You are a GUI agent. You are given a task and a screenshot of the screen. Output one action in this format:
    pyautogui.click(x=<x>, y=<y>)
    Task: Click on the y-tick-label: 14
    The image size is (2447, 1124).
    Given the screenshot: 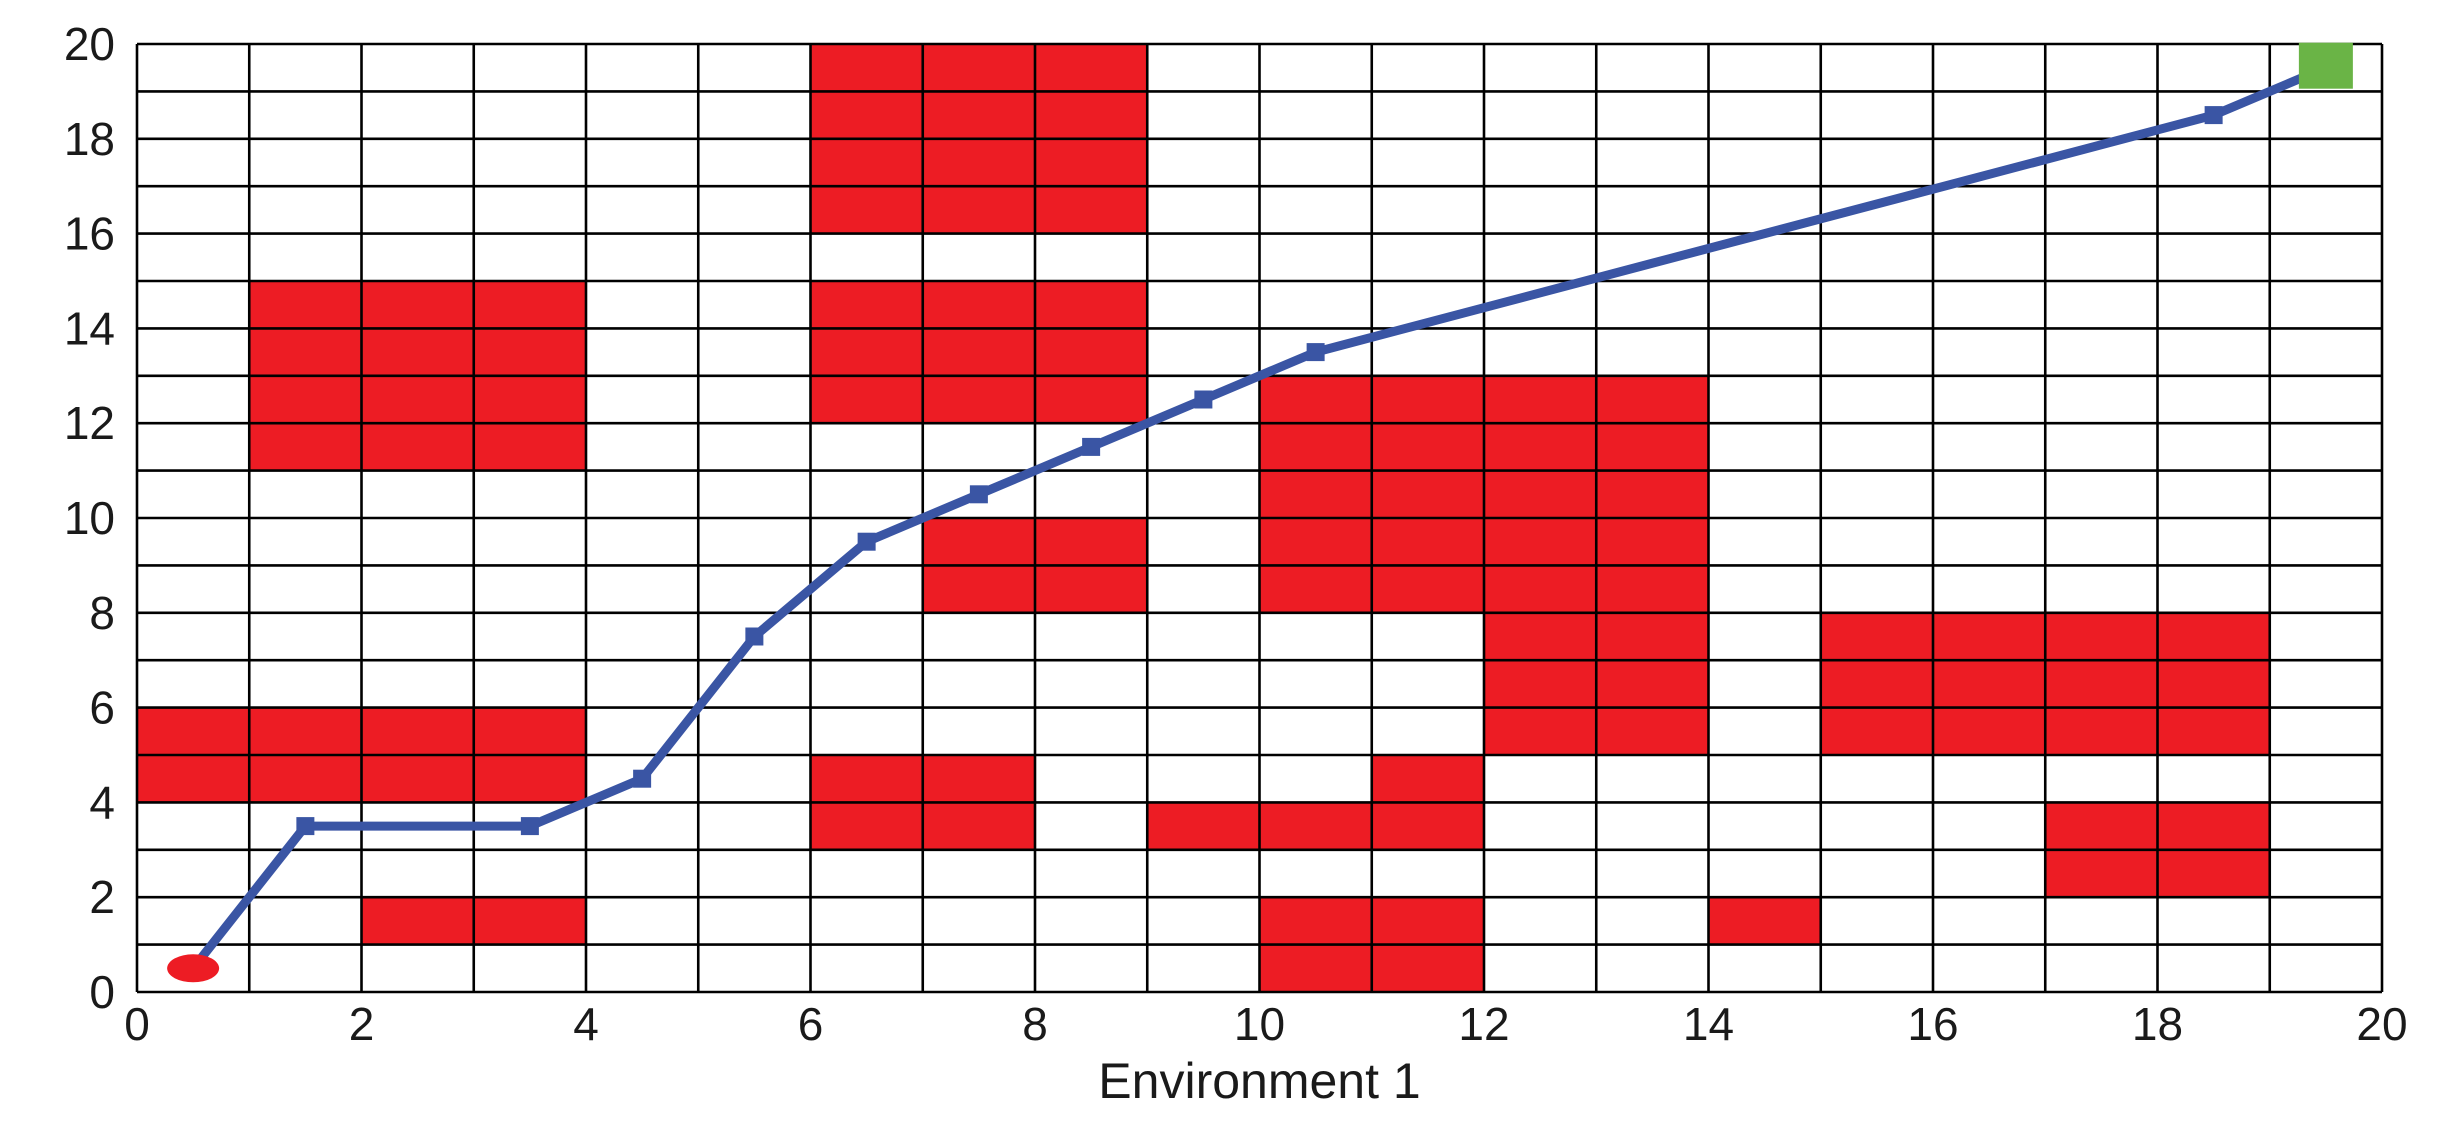 What is the action you would take?
    pyautogui.click(x=89, y=328)
    